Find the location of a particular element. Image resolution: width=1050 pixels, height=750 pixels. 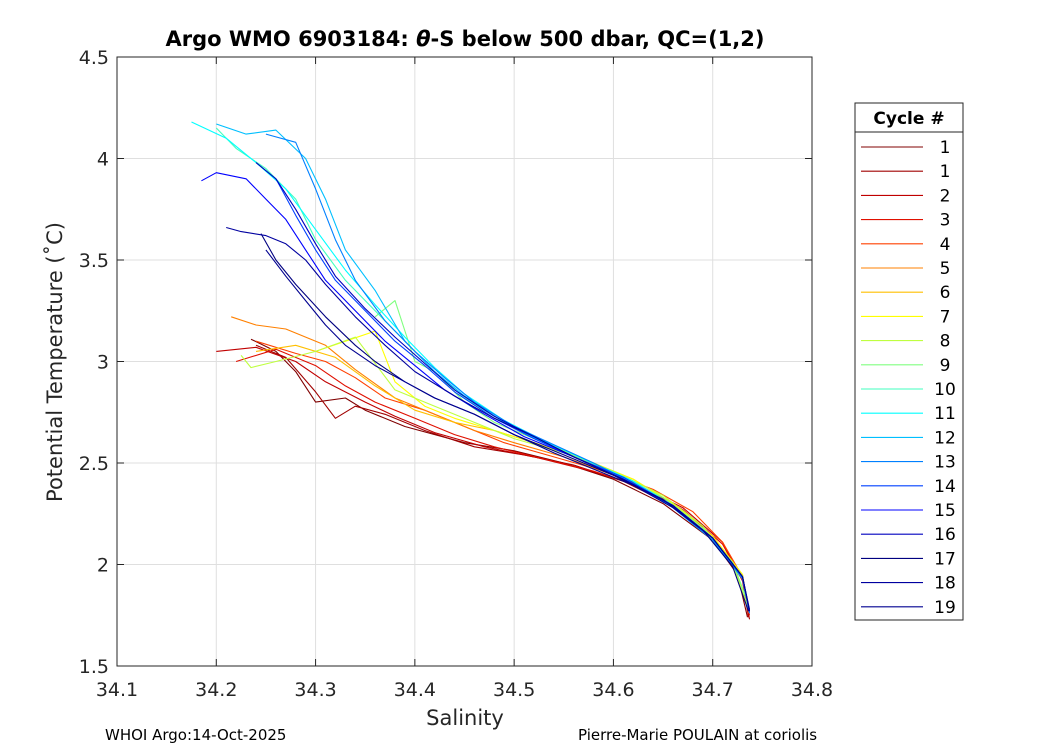

x-tick-label: 34.7 is located at coordinates (713, 690).